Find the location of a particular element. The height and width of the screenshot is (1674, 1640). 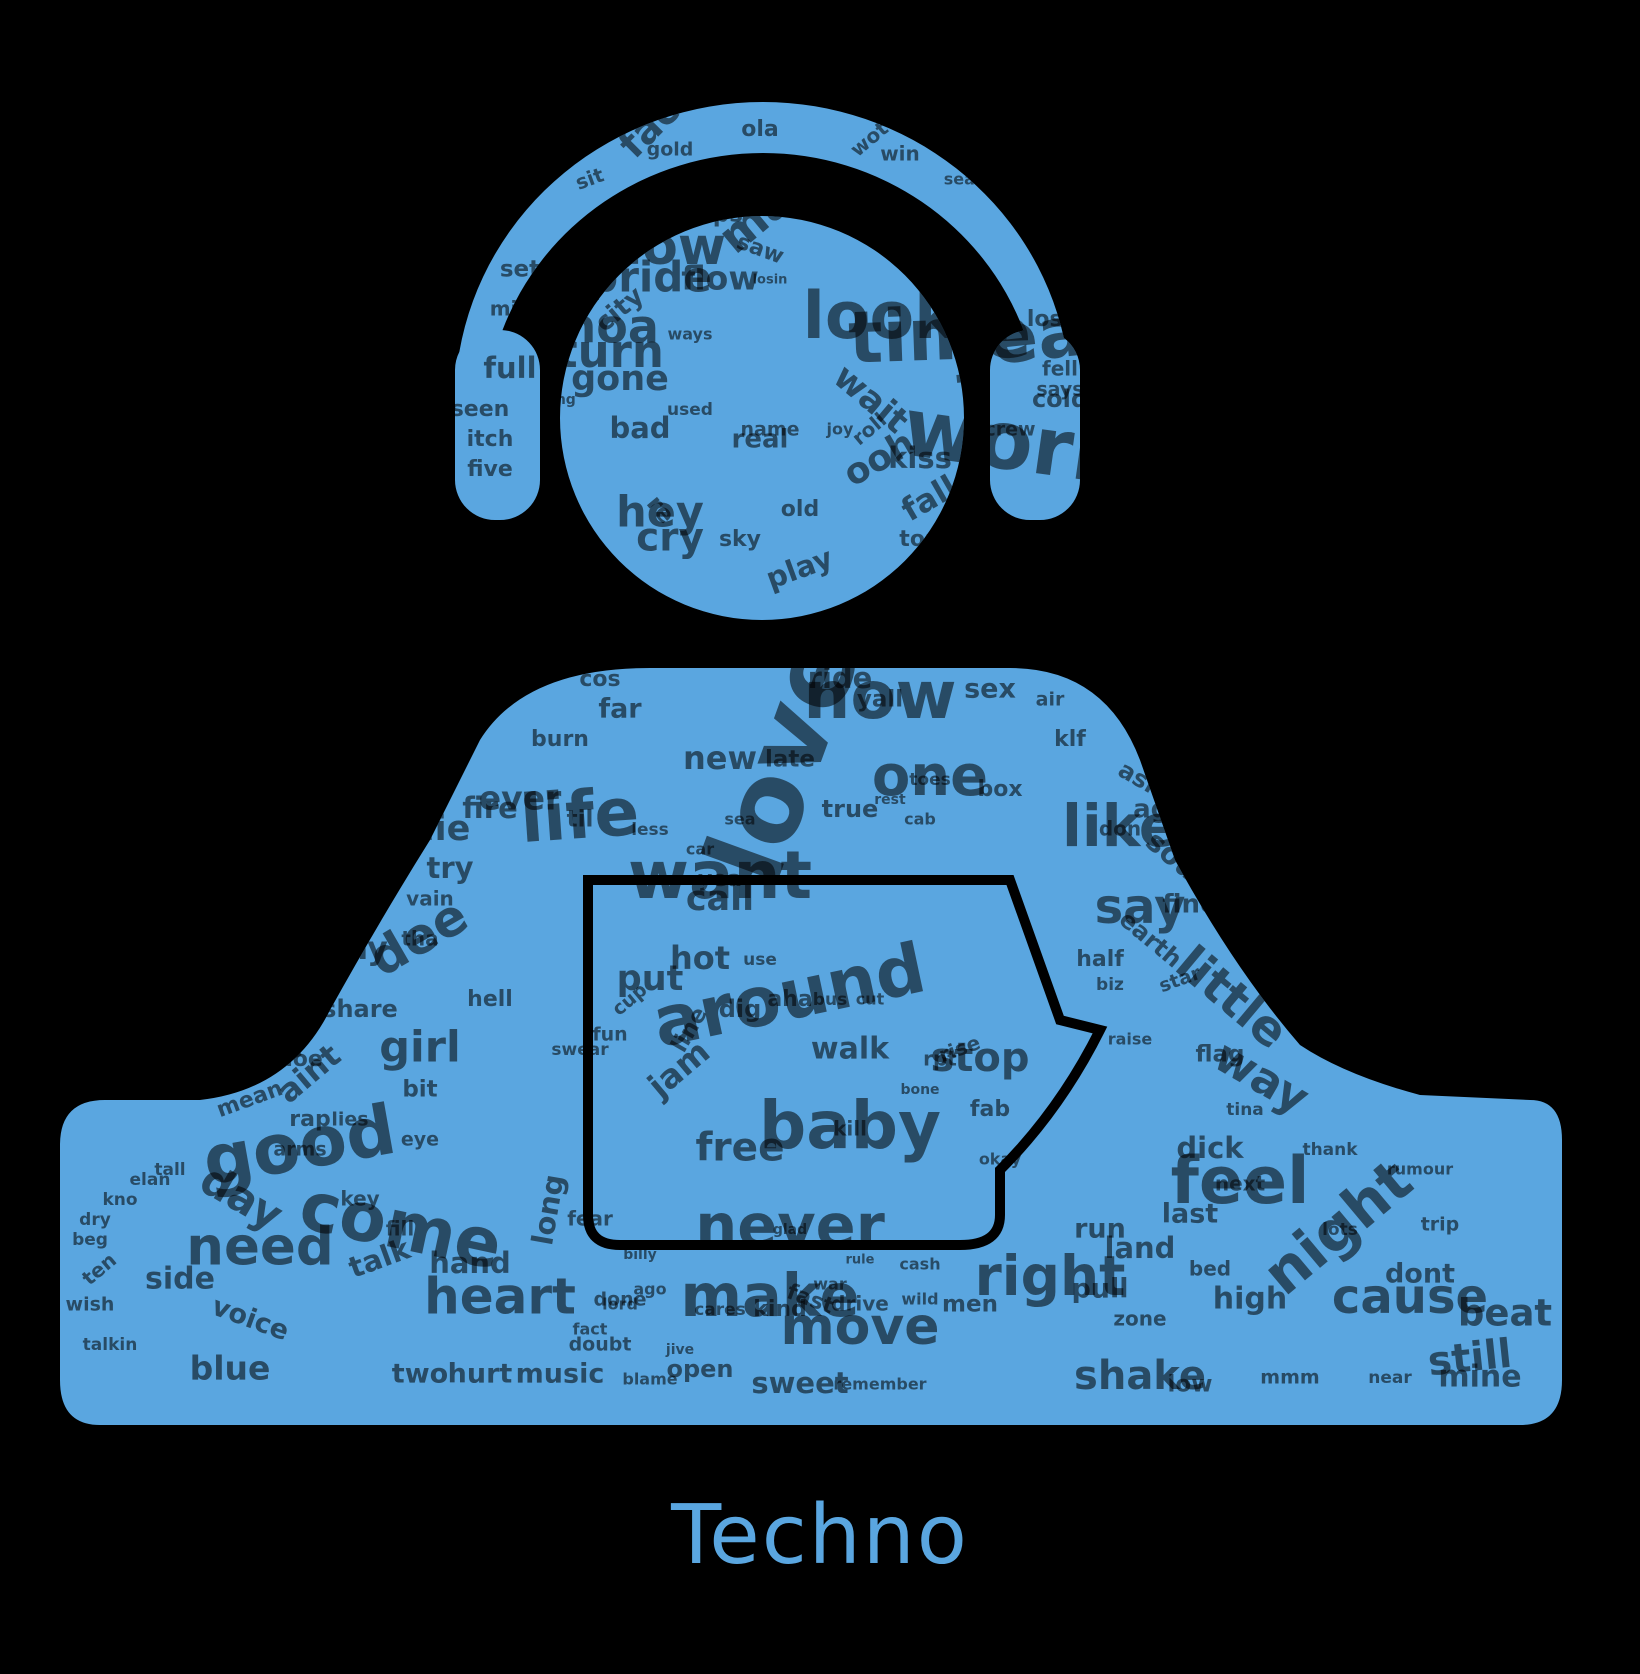

cloud-word: rest is located at coordinates (890, 800).